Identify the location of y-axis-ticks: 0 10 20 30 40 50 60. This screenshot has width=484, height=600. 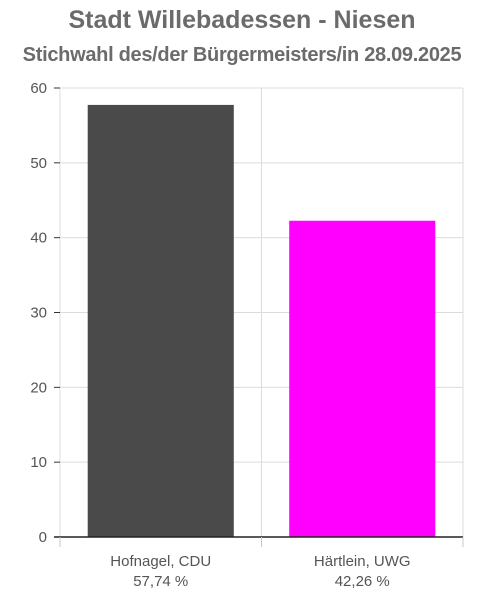
(45, 313).